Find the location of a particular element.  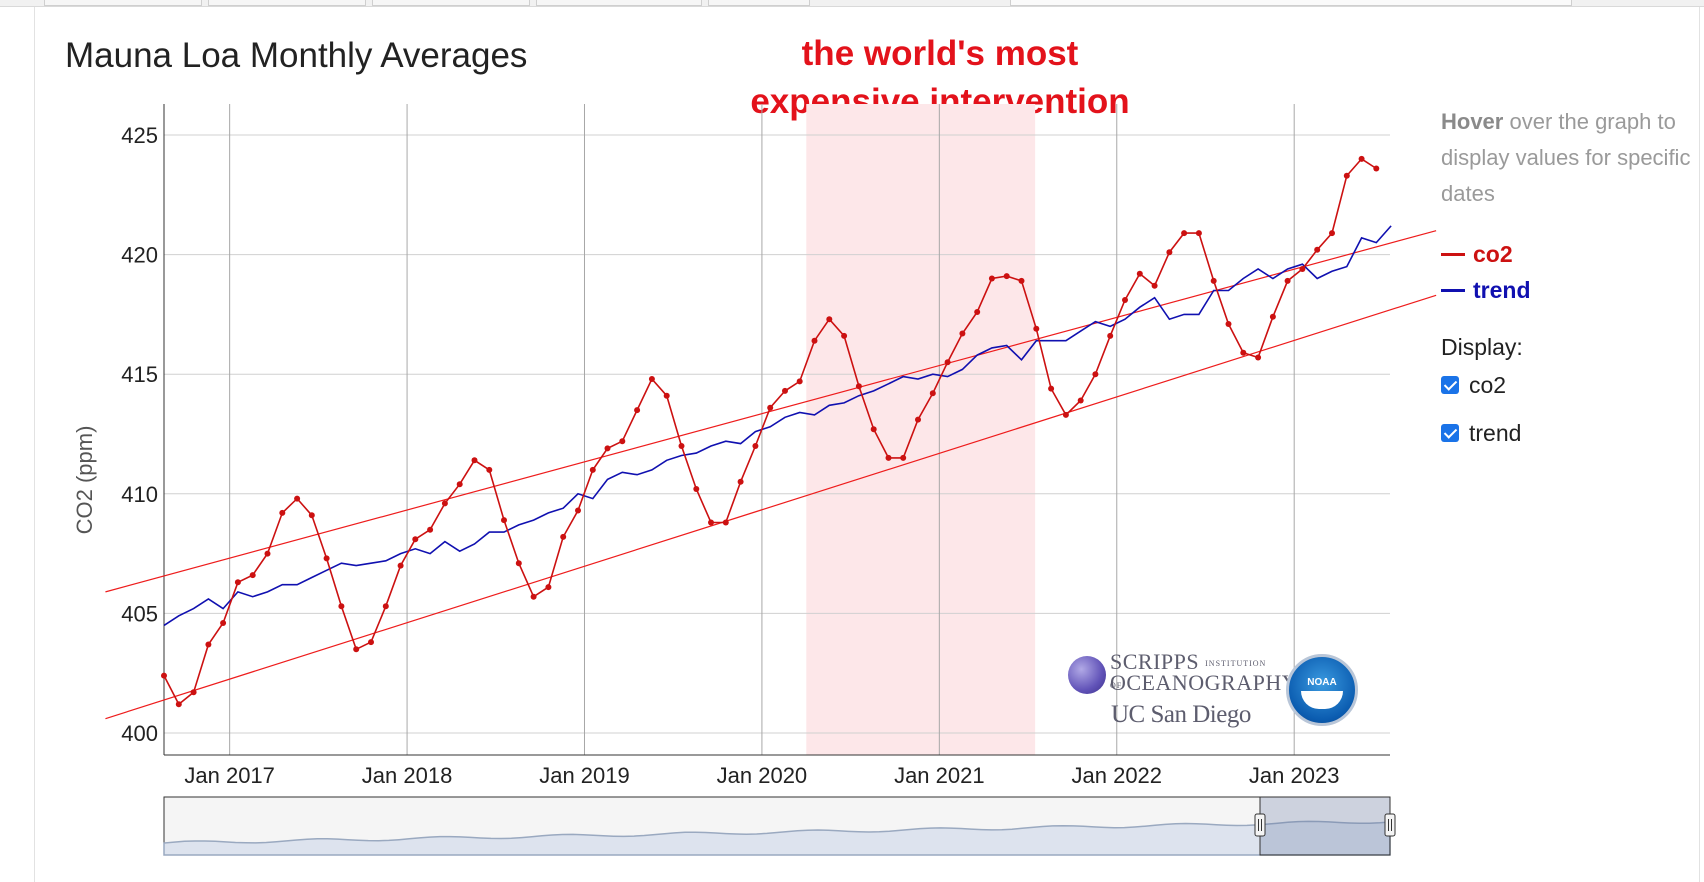

y-tick-label: 400 is located at coordinates (139, 733).